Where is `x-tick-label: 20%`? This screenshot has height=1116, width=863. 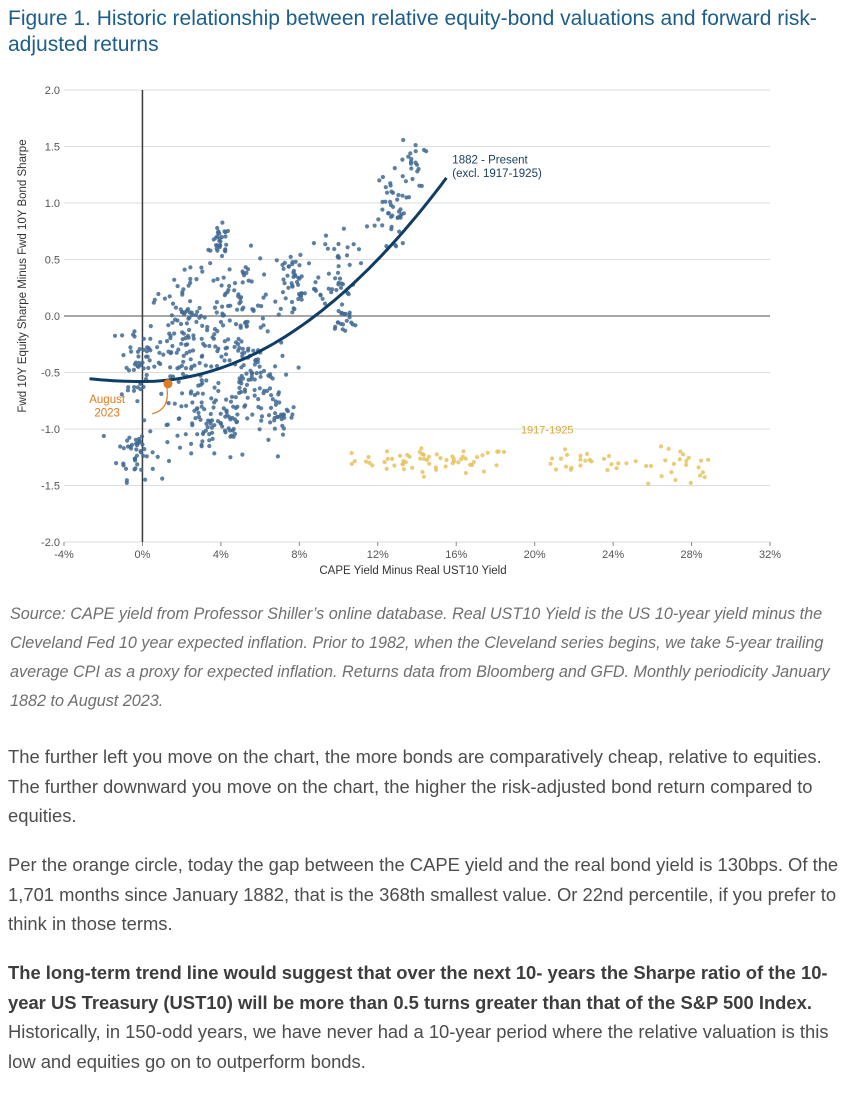
x-tick-label: 20% is located at coordinates (535, 555).